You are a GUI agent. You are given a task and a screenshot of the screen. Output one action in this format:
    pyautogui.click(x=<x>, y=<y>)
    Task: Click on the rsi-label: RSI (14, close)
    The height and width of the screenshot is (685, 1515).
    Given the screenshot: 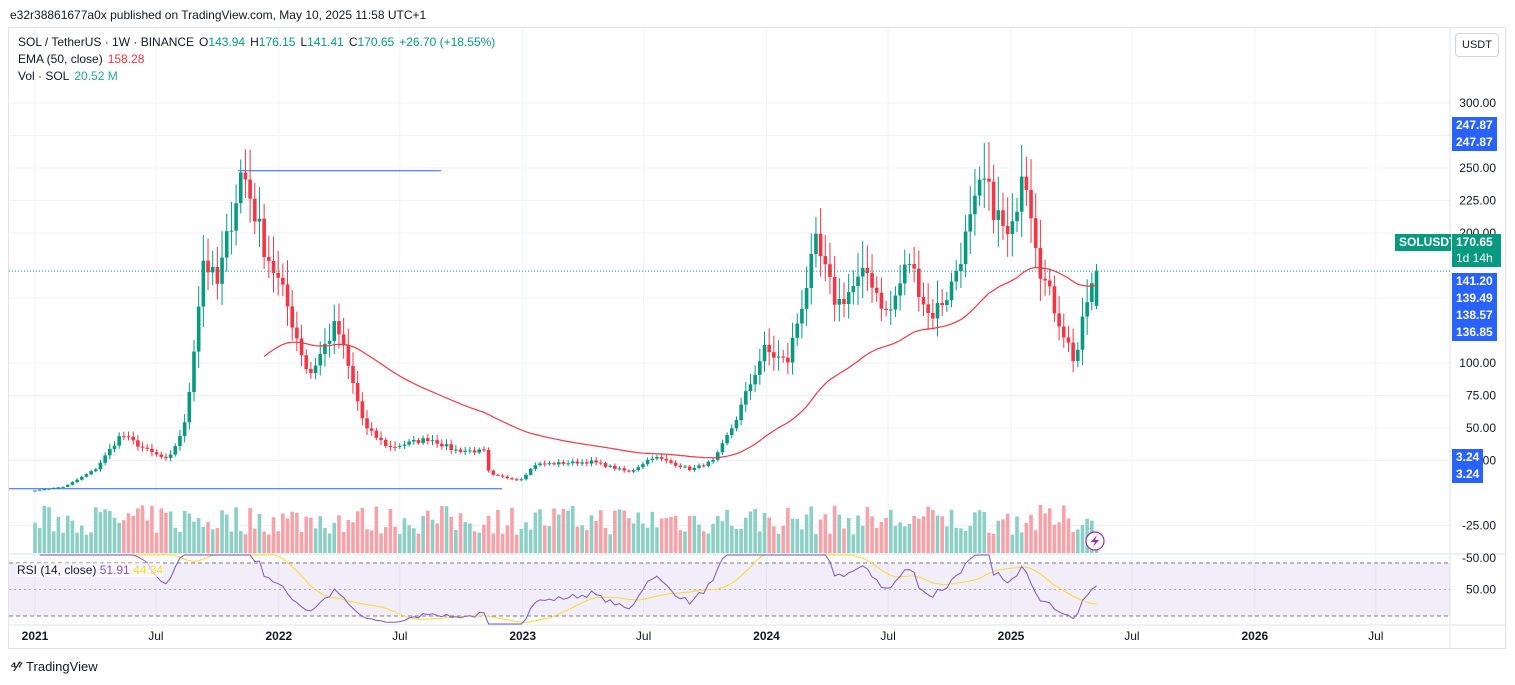 What is the action you would take?
    pyautogui.click(x=57, y=570)
    